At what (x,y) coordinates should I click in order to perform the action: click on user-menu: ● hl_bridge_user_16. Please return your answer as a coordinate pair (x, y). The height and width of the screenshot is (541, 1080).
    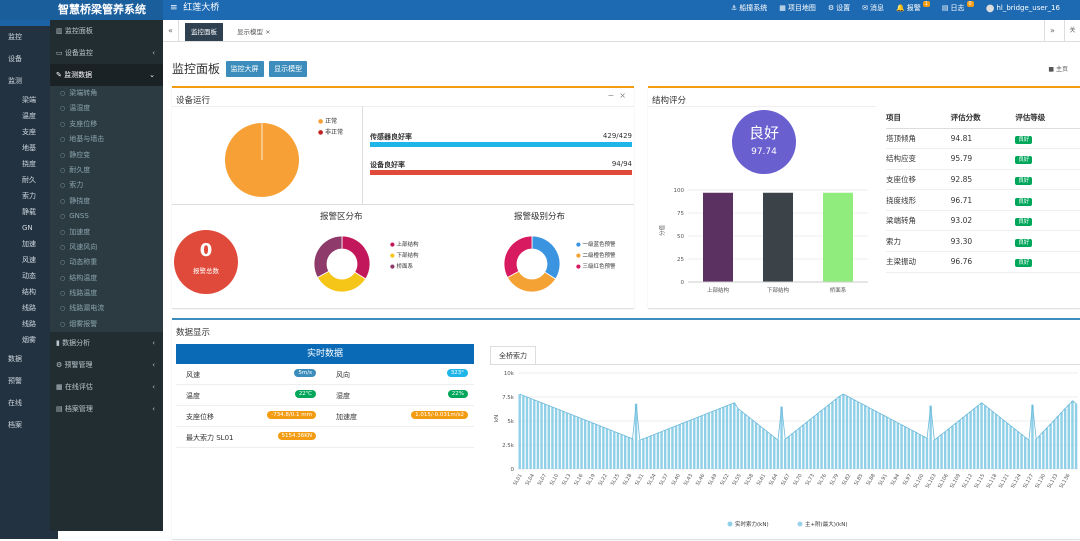
    Looking at the image, I should click on (1023, 8).